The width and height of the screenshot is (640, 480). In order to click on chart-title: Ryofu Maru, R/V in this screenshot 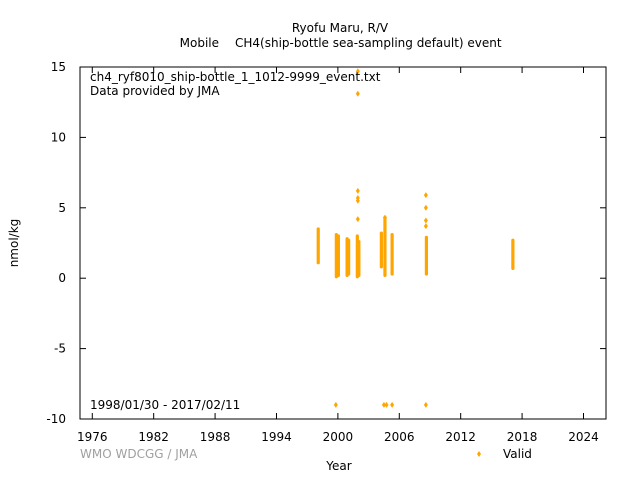, I will do `click(340, 28)`.